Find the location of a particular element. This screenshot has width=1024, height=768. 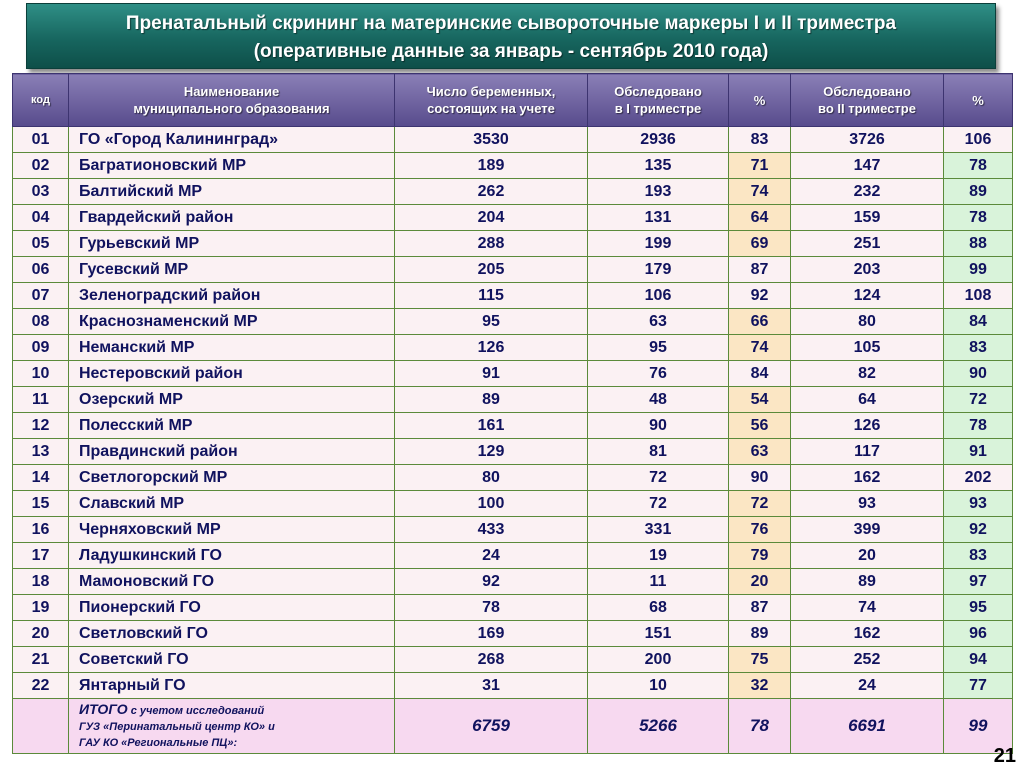

header-percent-1: % is located at coordinates (759, 100).